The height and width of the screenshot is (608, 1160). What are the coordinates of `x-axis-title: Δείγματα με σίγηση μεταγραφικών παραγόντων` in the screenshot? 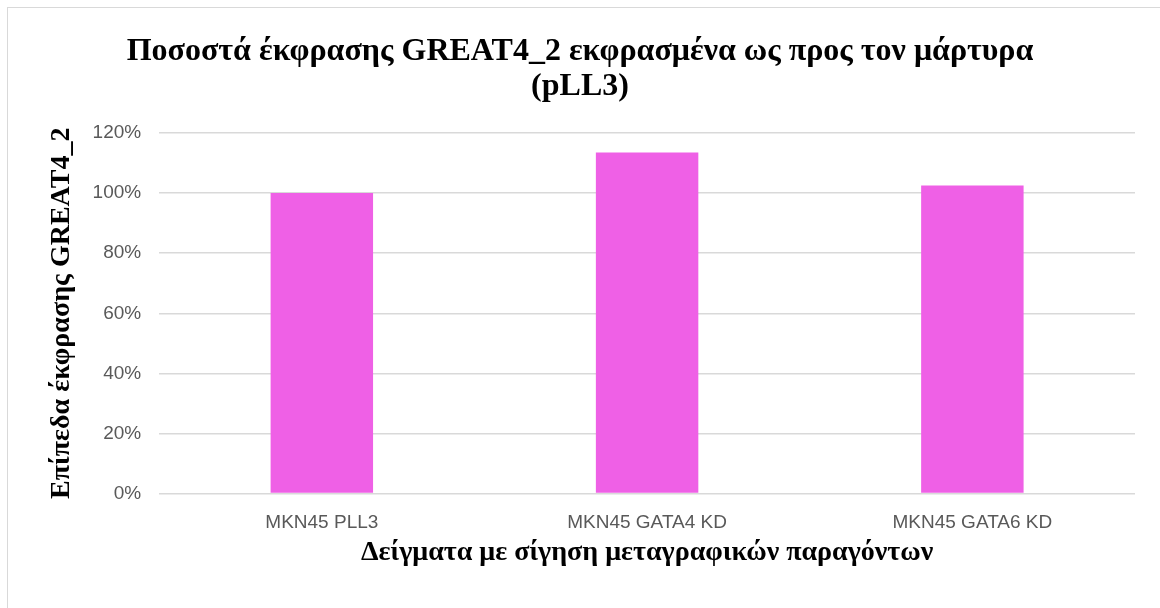 It's located at (647, 551).